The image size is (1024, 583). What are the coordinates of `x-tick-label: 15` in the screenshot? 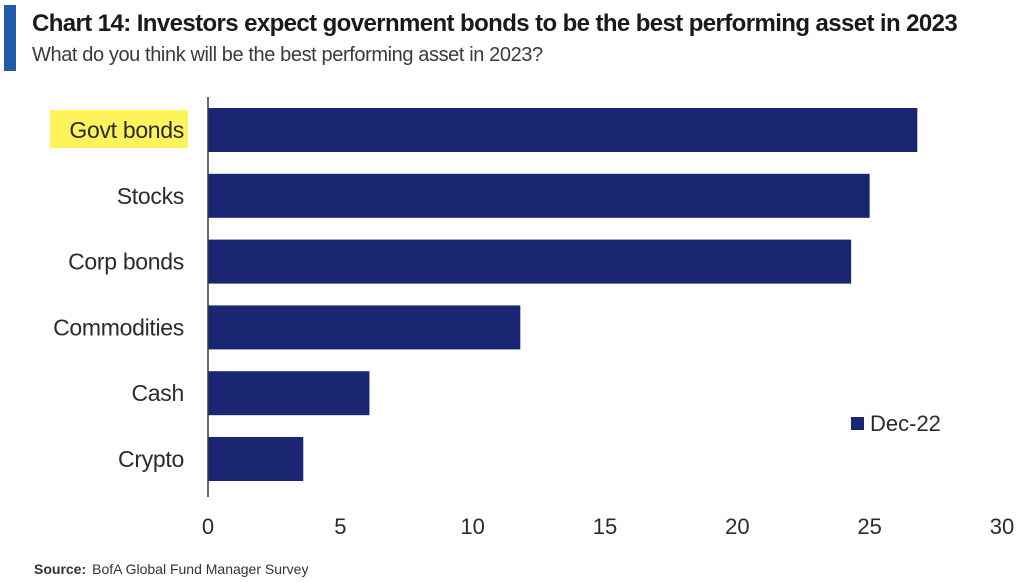 It's located at (605, 526).